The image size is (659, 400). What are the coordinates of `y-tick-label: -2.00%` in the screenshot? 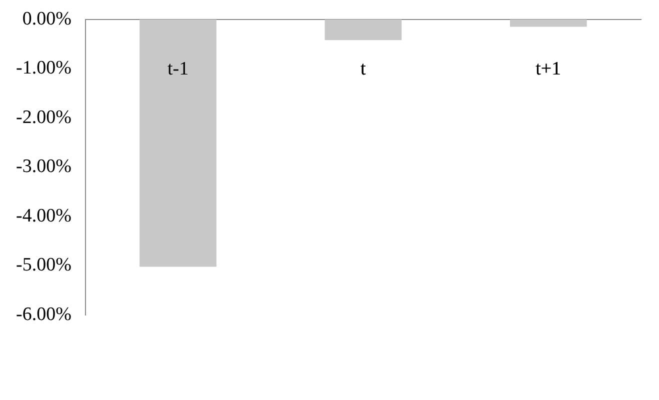 It's located at (44, 117).